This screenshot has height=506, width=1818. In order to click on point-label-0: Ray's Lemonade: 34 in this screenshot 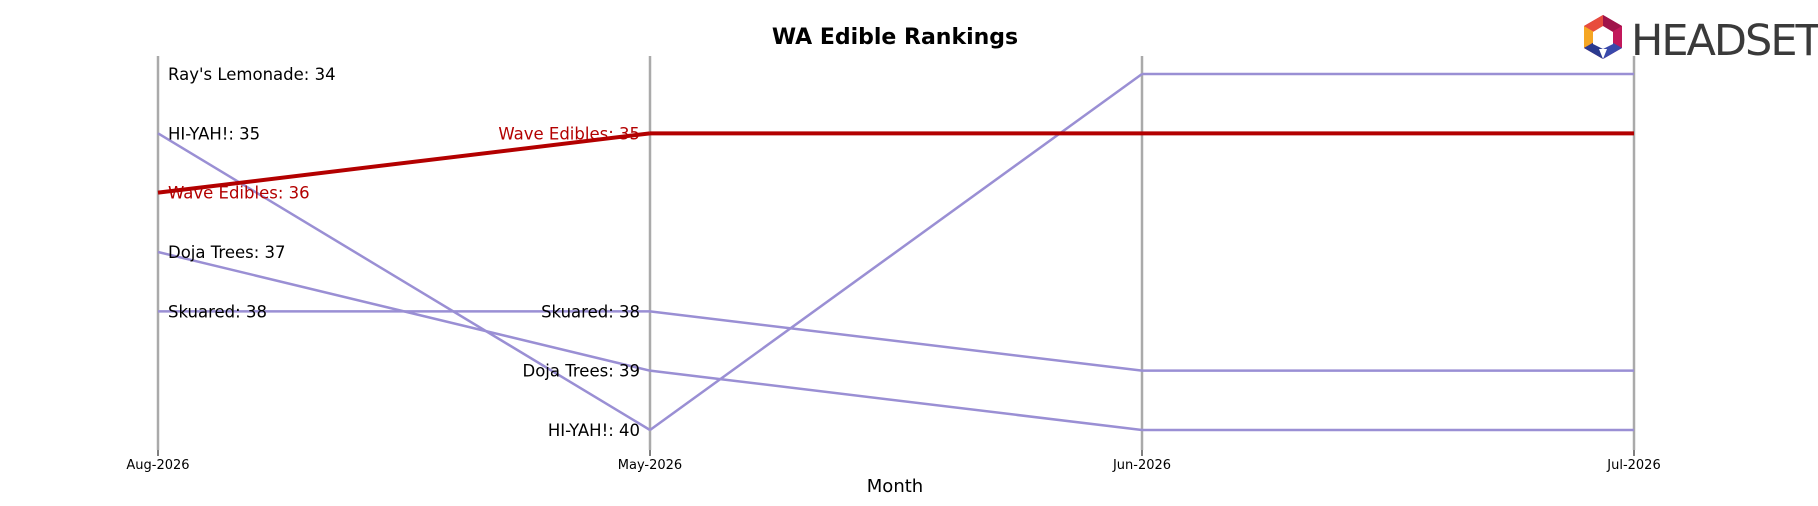, I will do `click(252, 74)`.